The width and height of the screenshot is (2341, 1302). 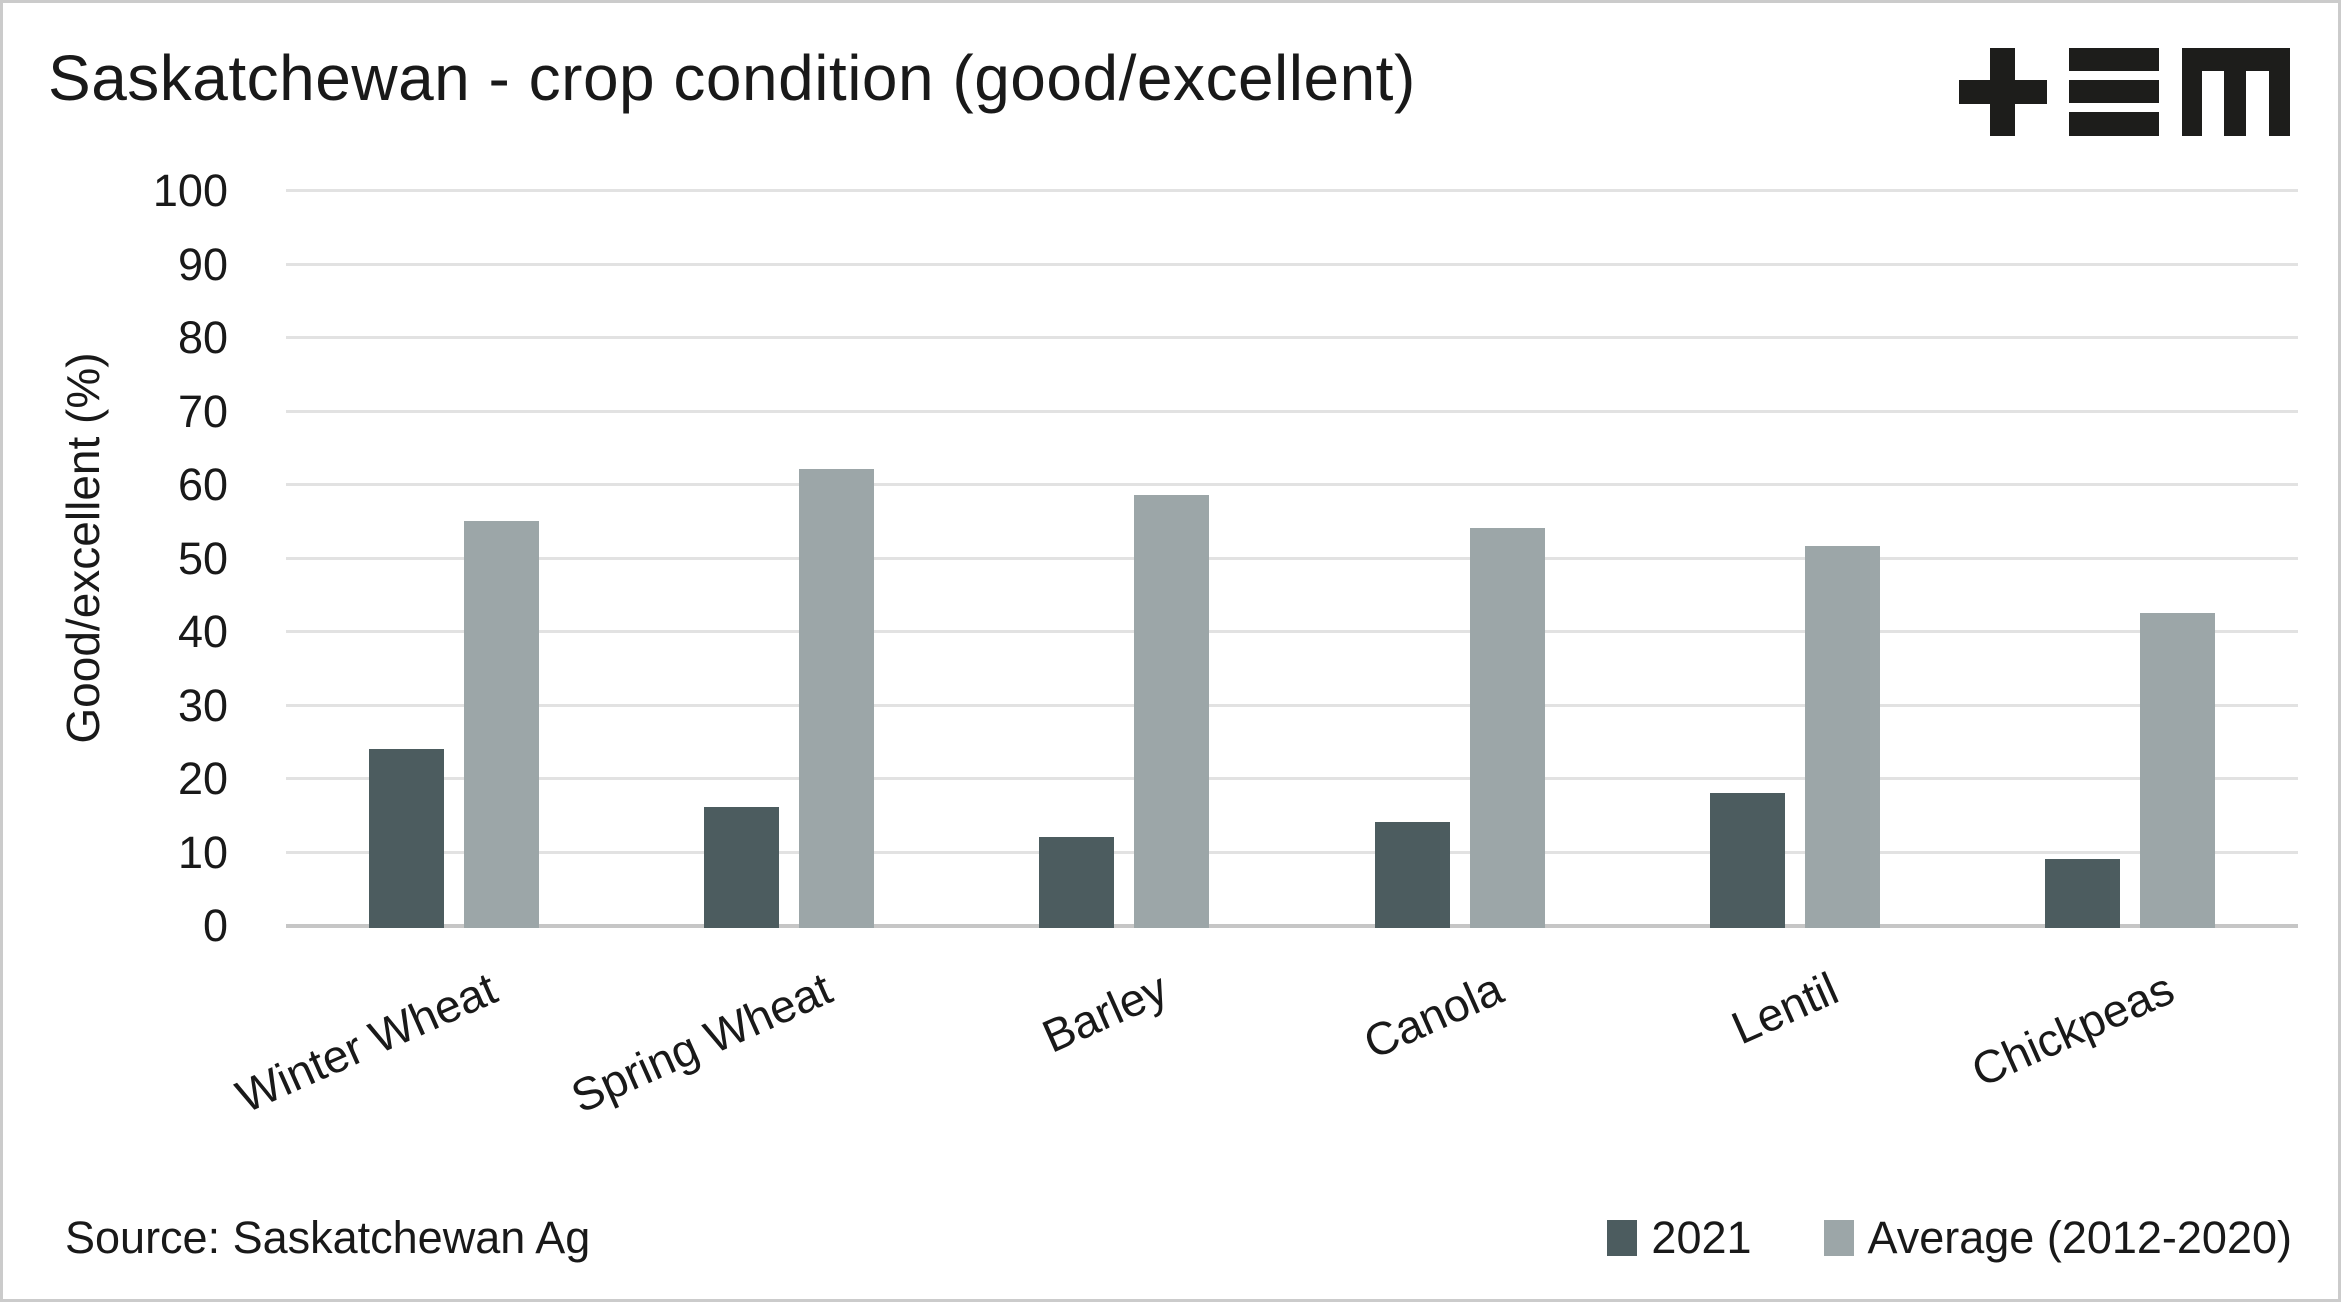 What do you see at coordinates (701, 1042) in the screenshot?
I see `x-category-label: Spring Wheat` at bounding box center [701, 1042].